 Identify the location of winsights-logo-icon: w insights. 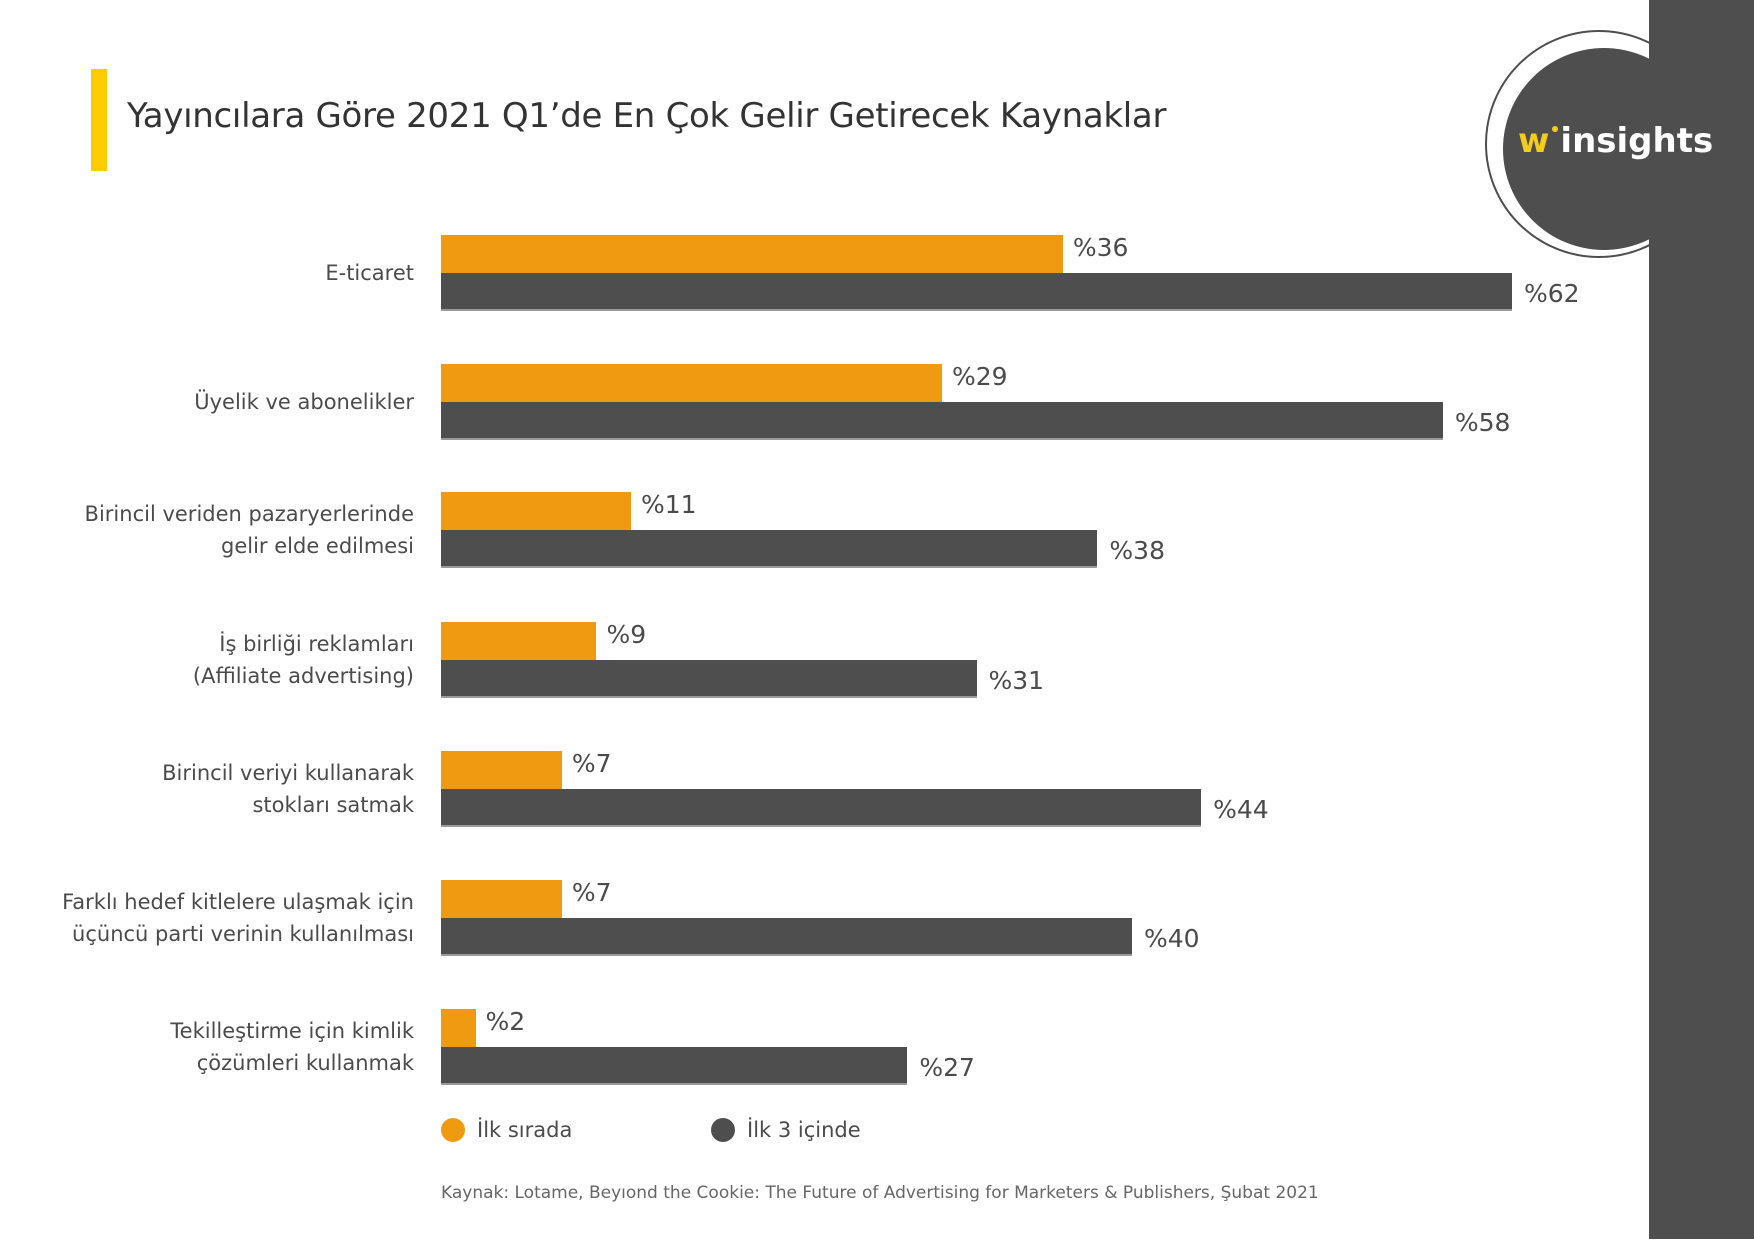
(1615, 141).